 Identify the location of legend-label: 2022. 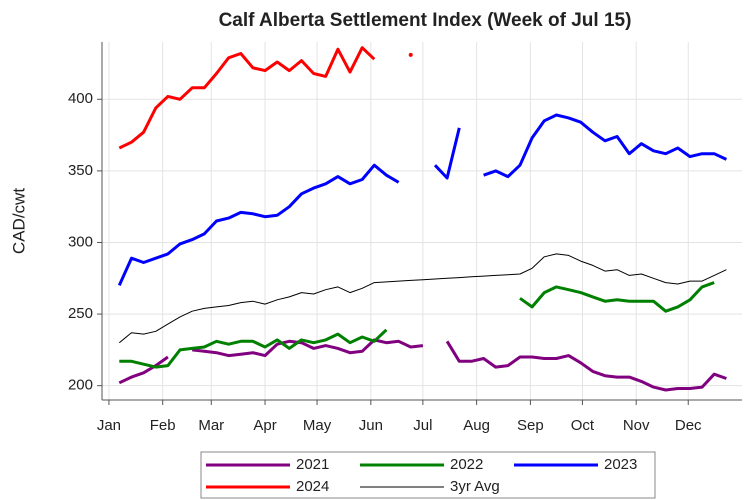
(466, 464).